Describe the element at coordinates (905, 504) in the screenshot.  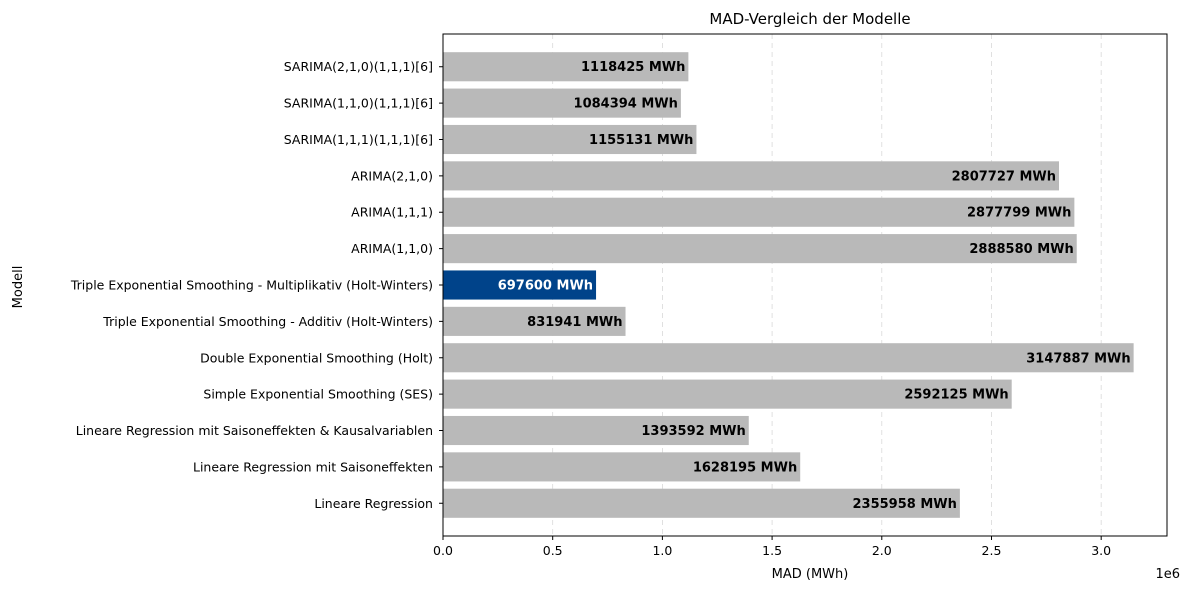
I see `bar-value-label: 2355958 MWh` at that location.